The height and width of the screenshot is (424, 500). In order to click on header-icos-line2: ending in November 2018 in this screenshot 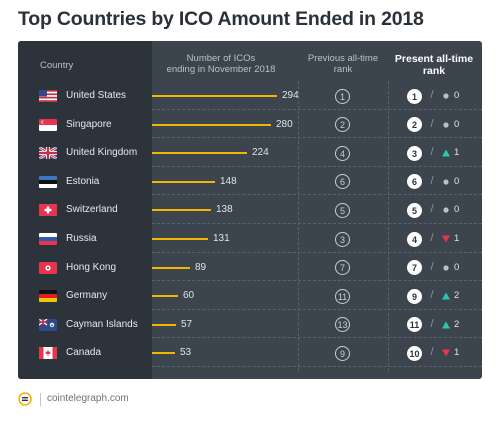, I will do `click(221, 69)`.